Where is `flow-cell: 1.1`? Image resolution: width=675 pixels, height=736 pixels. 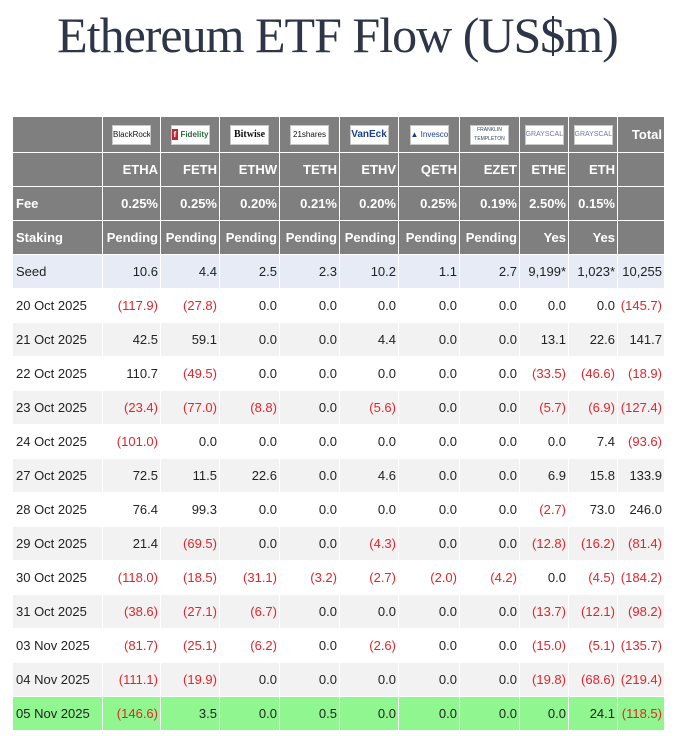 flow-cell: 1.1 is located at coordinates (429, 271).